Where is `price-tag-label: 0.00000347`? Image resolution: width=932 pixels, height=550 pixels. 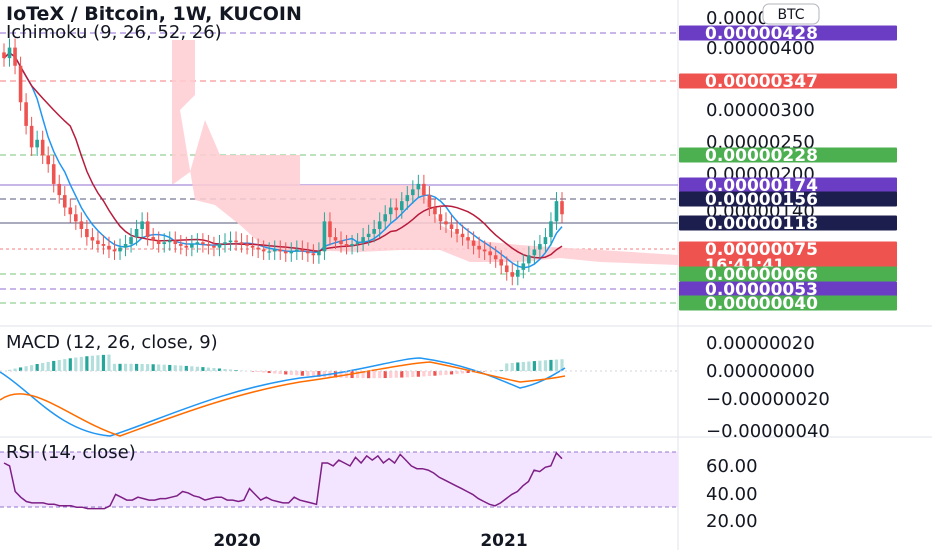
price-tag-label: 0.00000347 is located at coordinates (761, 82).